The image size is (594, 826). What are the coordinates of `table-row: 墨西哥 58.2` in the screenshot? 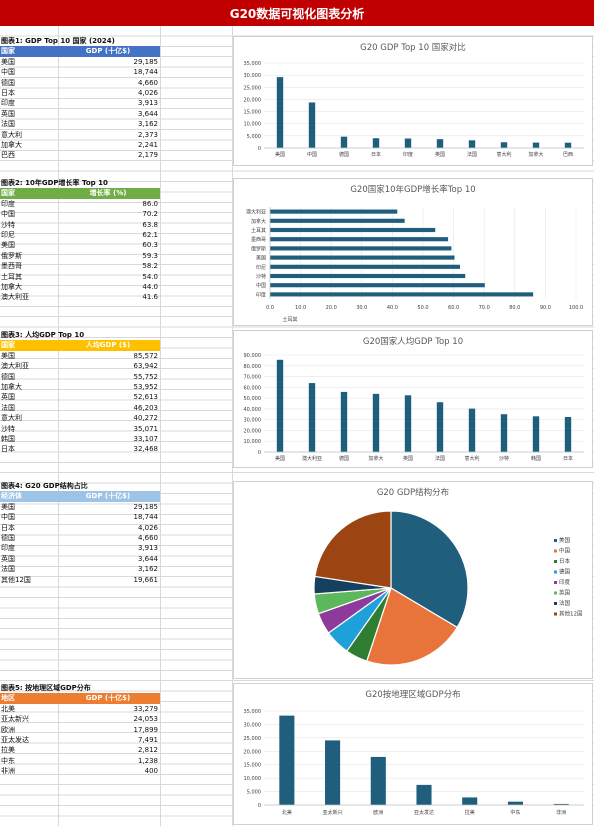 It's located at (80, 266).